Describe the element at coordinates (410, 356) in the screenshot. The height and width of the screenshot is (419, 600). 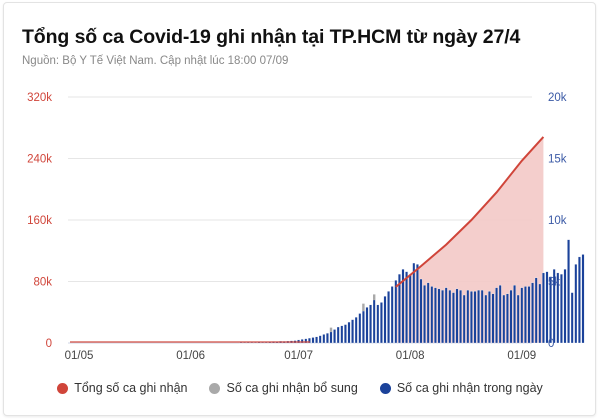
I see `svg-text: 01/08` at that location.